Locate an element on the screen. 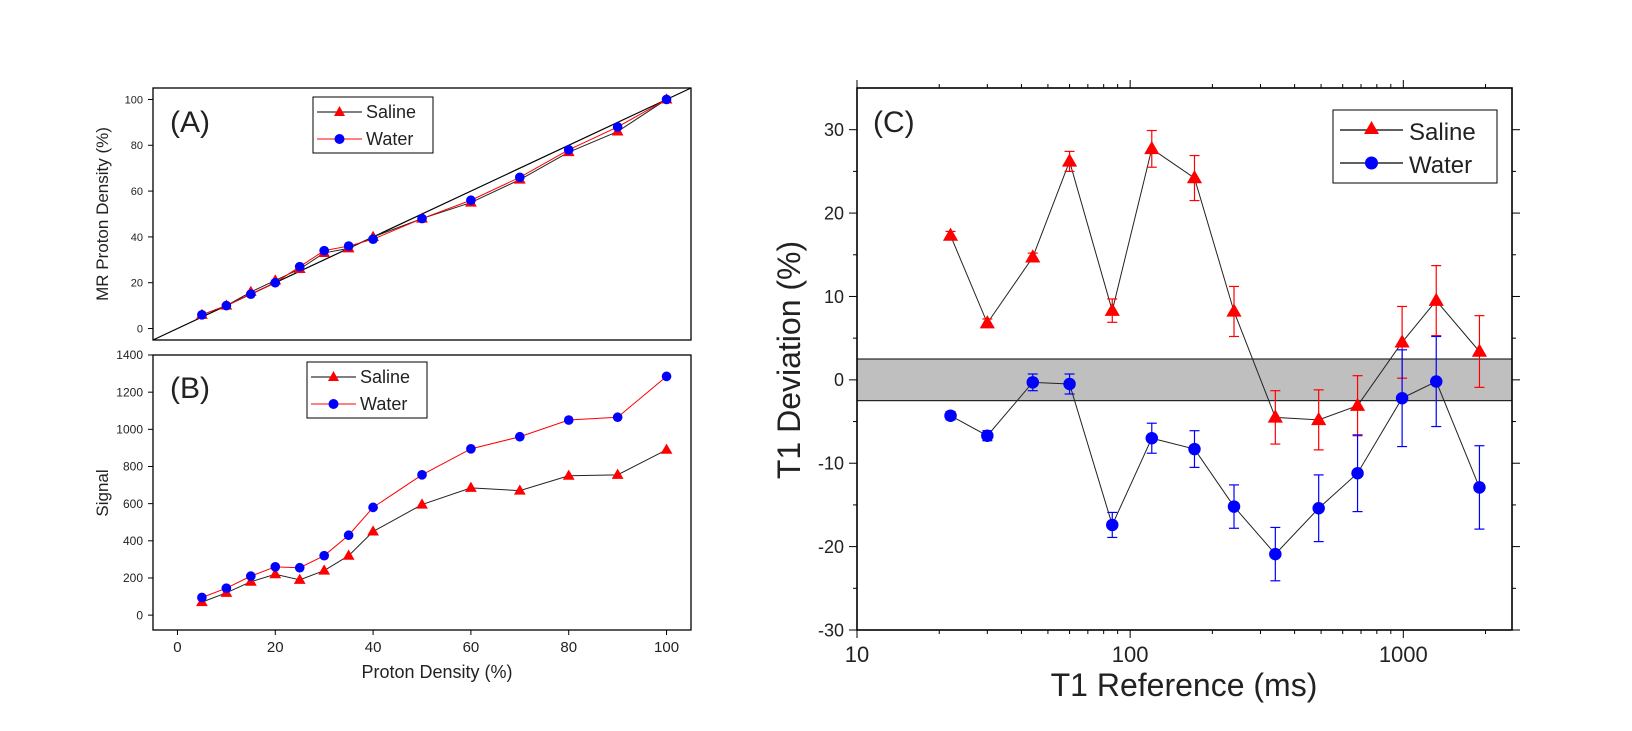 The width and height of the screenshot is (1632, 731). x-tick-label: 10 is located at coordinates (857, 654).